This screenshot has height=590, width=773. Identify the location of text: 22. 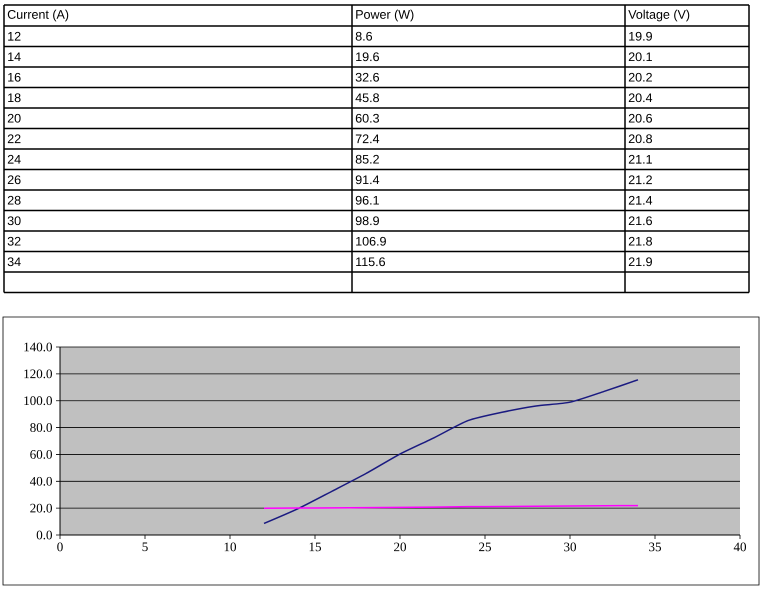
(14, 139).